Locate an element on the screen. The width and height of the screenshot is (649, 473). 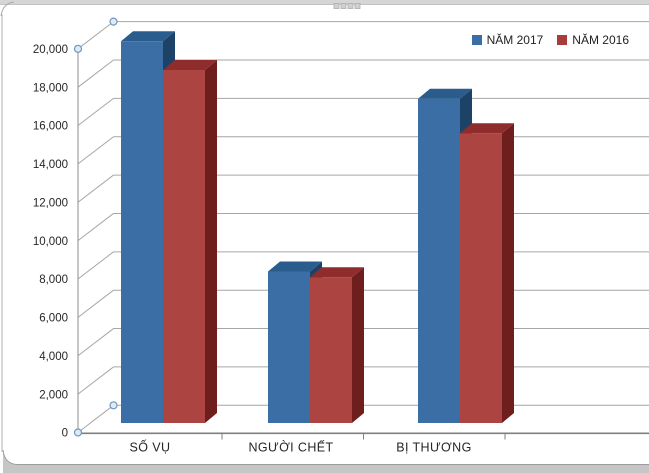
legend-item-2016: NĂM 2016 is located at coordinates (593, 40).